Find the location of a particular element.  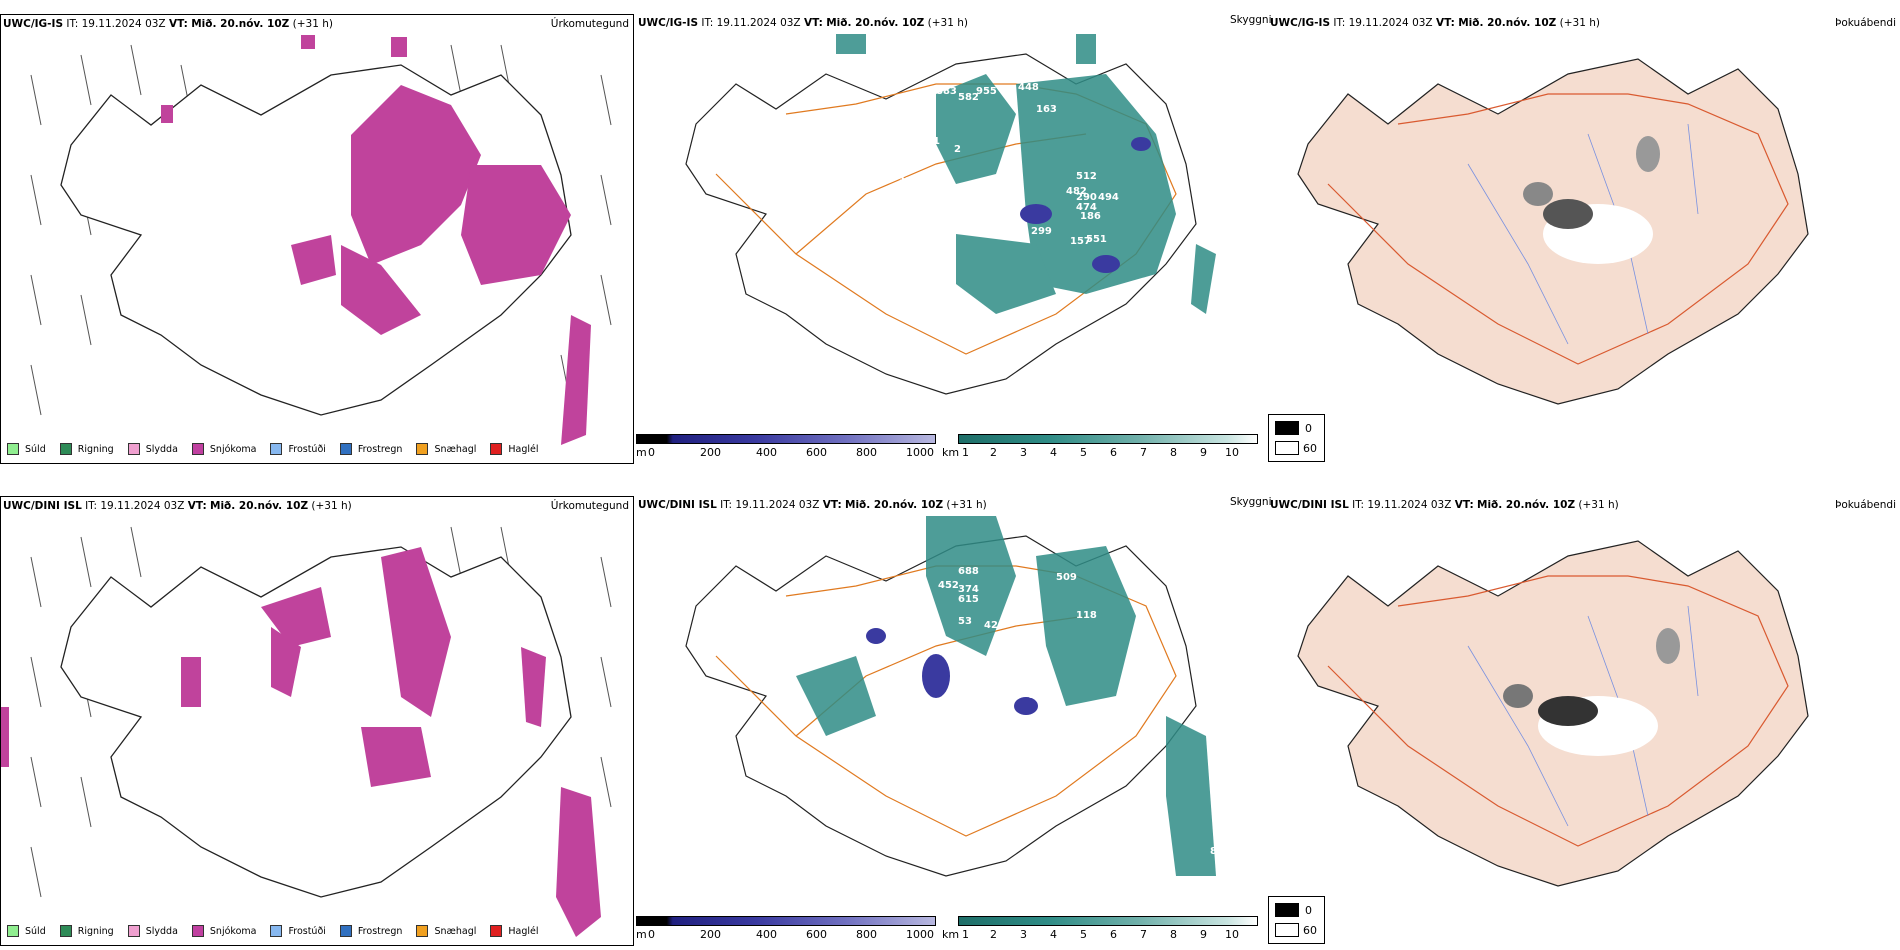

ceiling-value-label: 31 is located at coordinates (905, 181).